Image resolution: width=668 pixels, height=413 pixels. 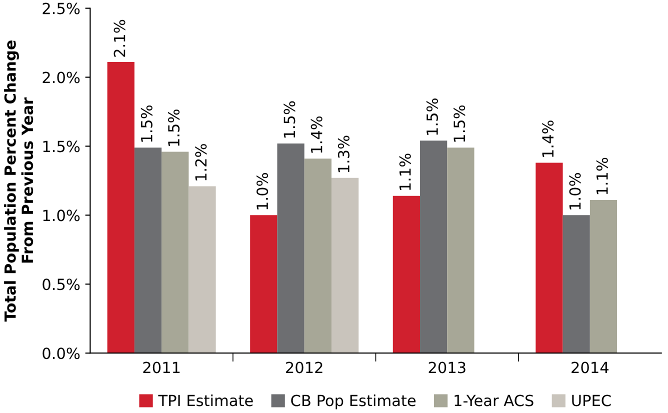 I want to click on data-label: 1.3%, so click(x=344, y=154).